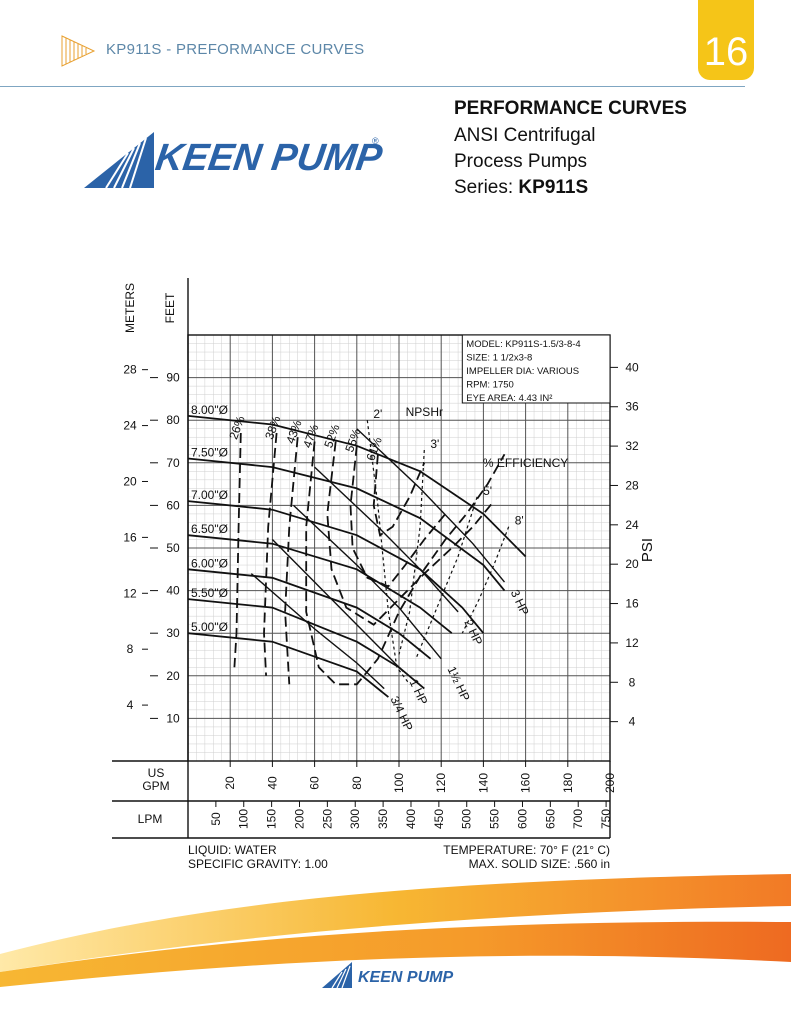  What do you see at coordinates (209, 627) in the screenshot?
I see `impeller-label: 5.00"Ø` at bounding box center [209, 627].